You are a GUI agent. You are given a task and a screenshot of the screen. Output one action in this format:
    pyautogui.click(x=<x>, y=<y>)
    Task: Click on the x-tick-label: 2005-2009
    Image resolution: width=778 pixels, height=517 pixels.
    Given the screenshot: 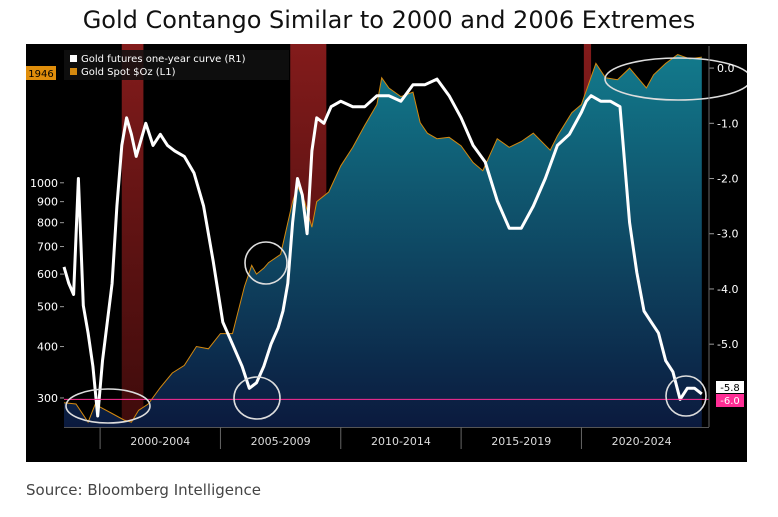 What is the action you would take?
    pyautogui.click(x=281, y=441)
    